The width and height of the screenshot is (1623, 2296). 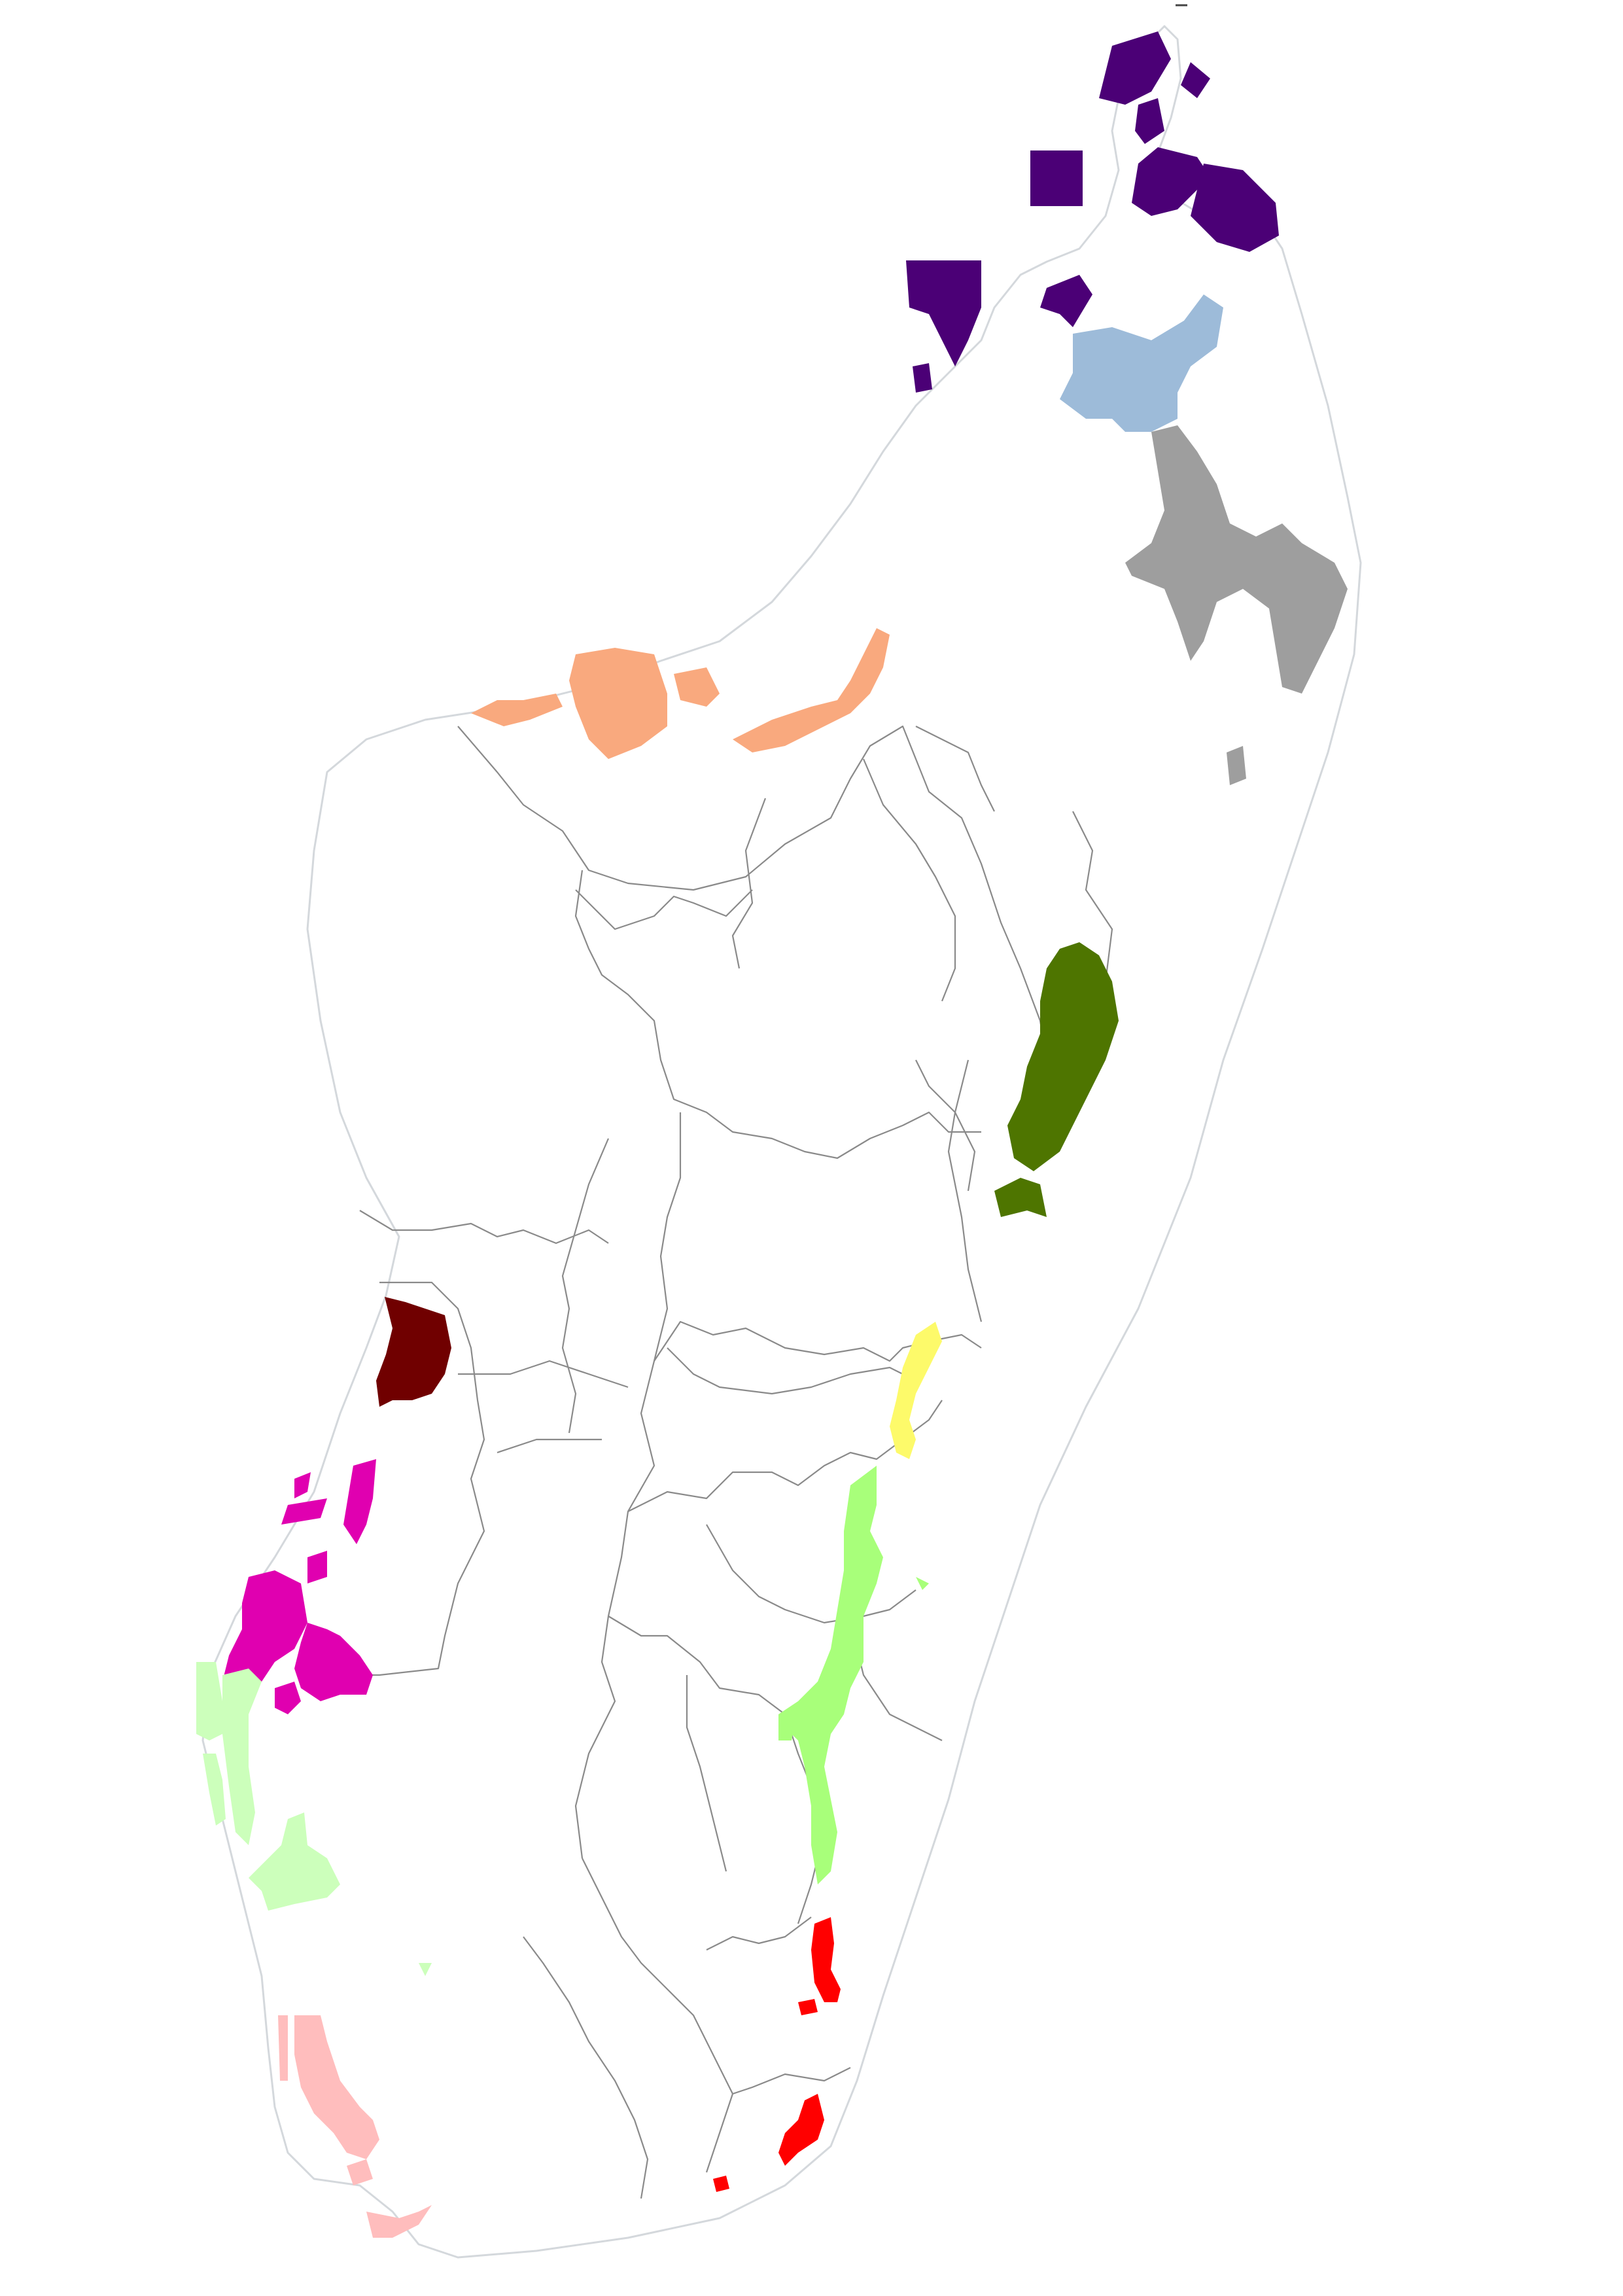 I want to click on zone-west-magenta, so click(x=299, y=1586).